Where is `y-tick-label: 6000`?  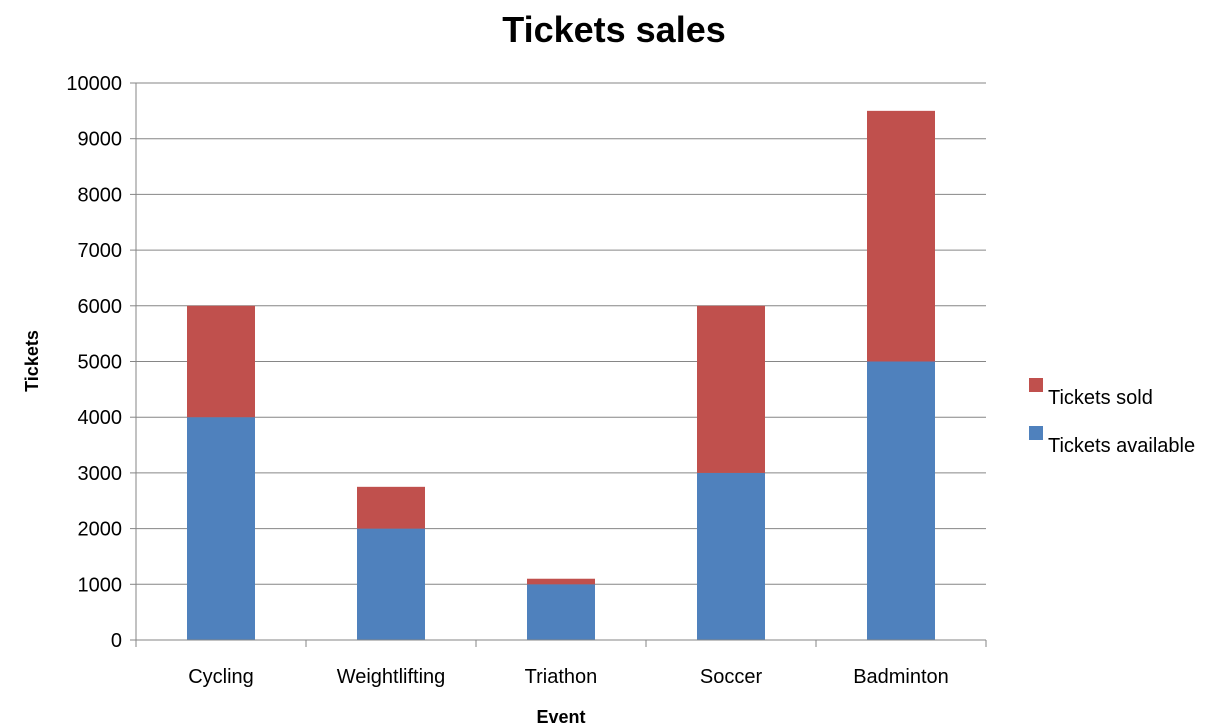 y-tick-label: 6000 is located at coordinates (100, 307).